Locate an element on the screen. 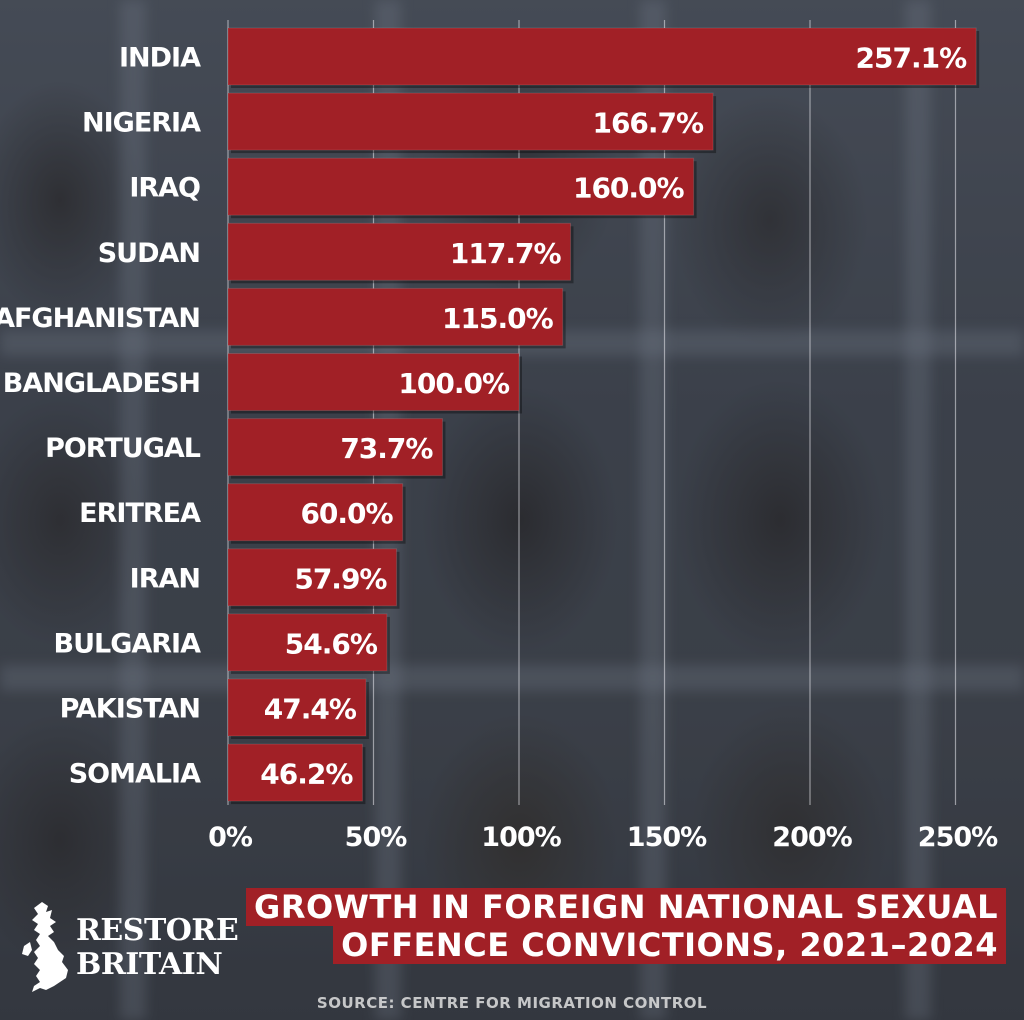 The width and height of the screenshot is (1024, 1020). bar-group: ERITREA 60.0% is located at coordinates (242, 513).